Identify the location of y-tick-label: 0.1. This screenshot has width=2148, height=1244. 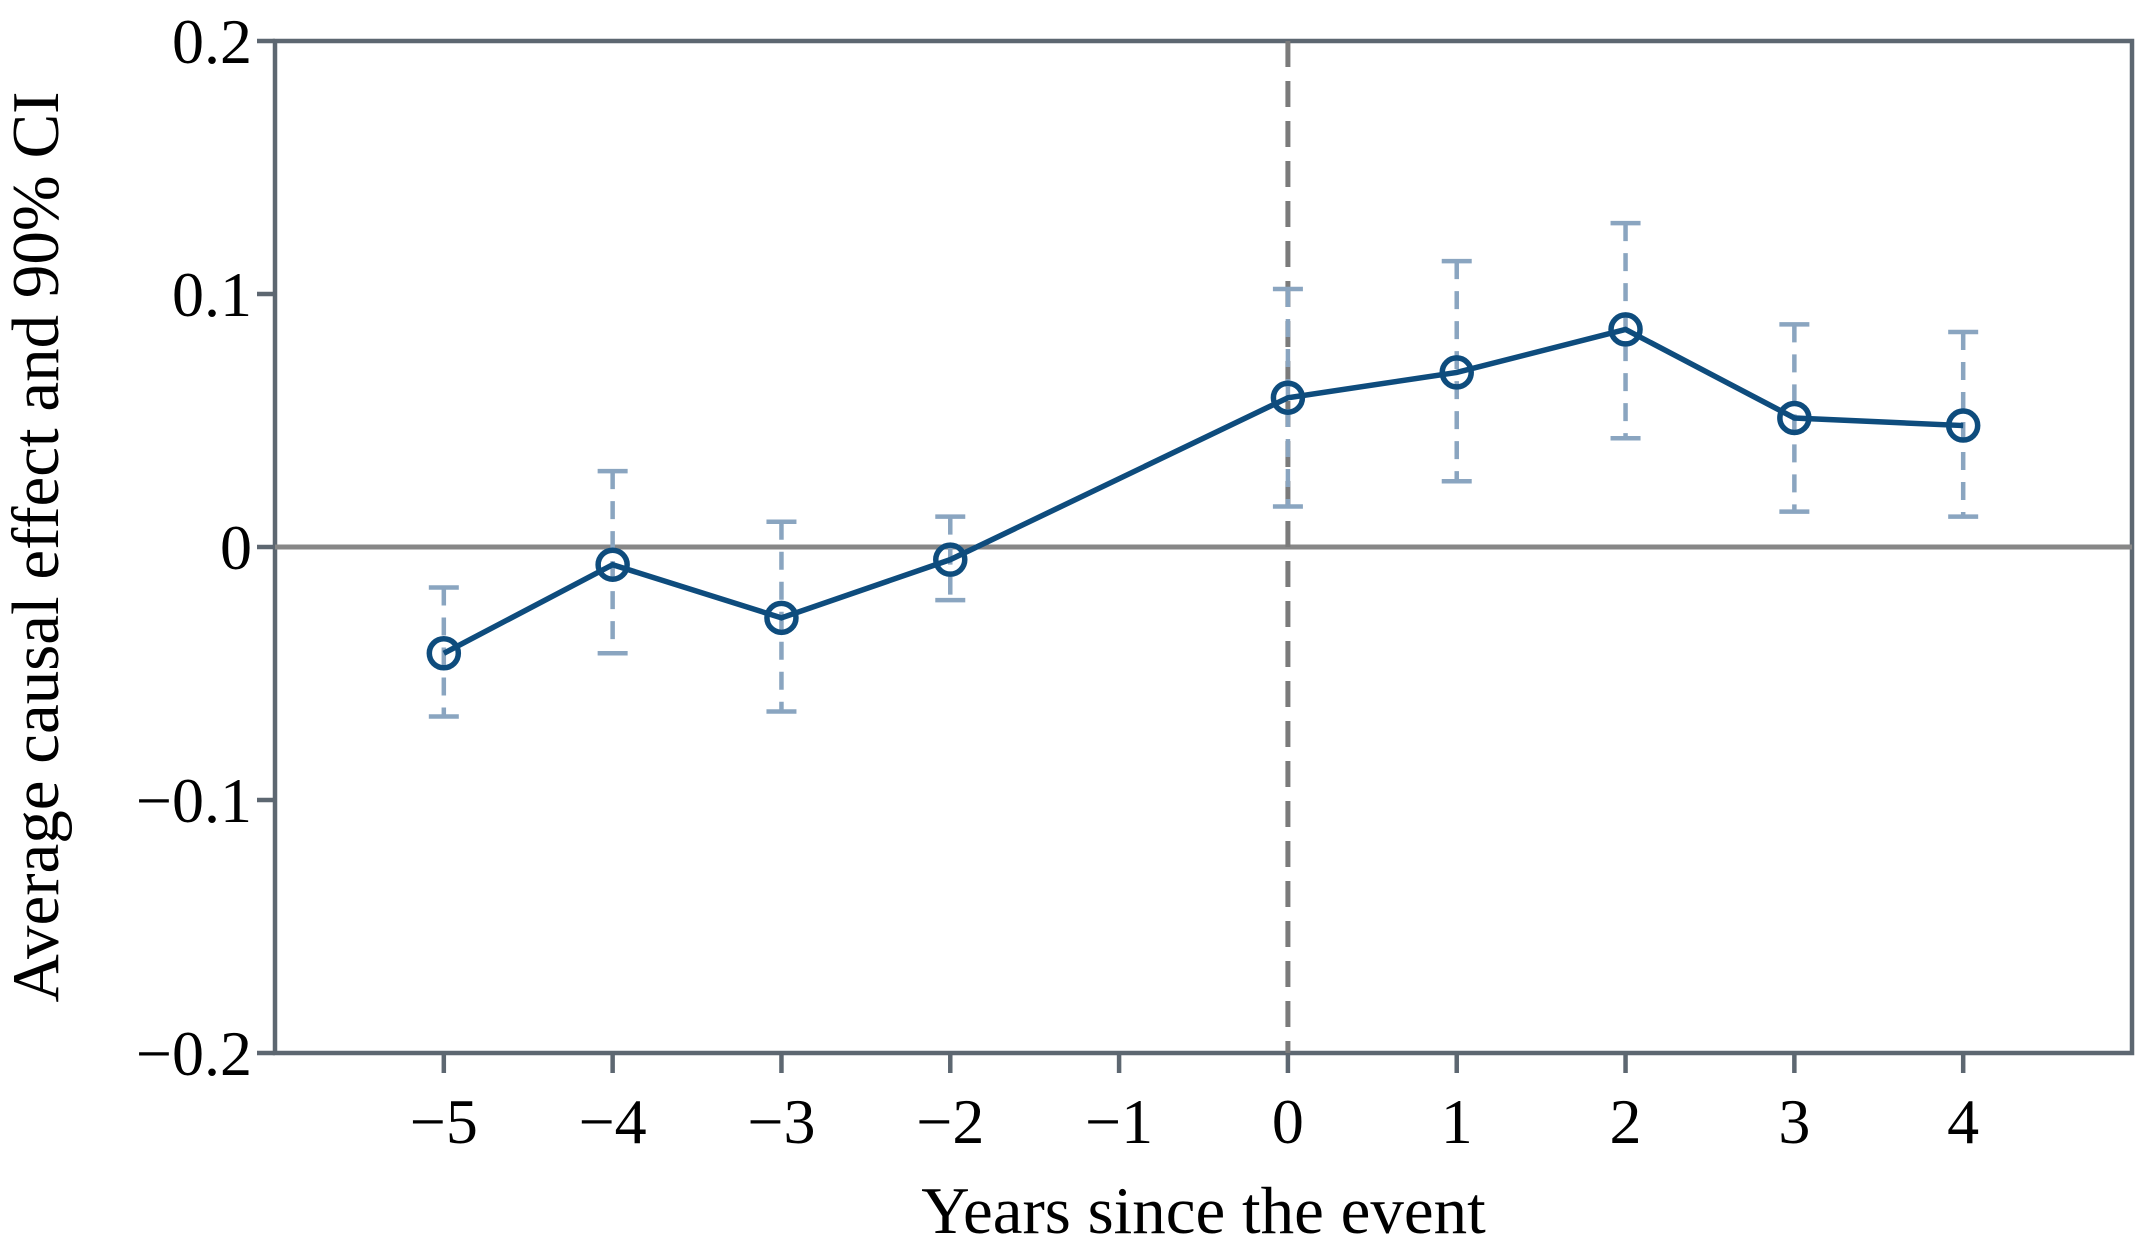
(212, 294).